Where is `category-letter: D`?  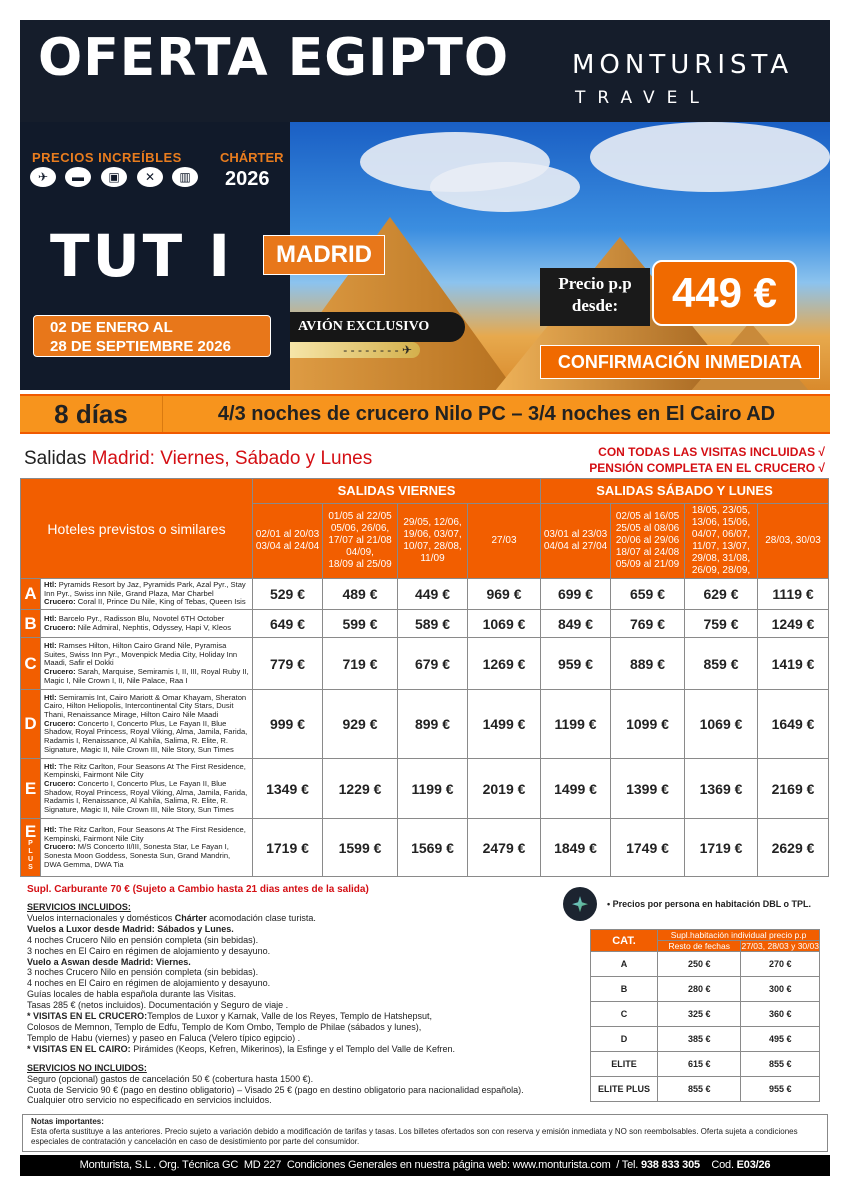 category-letter: D is located at coordinates (30, 724).